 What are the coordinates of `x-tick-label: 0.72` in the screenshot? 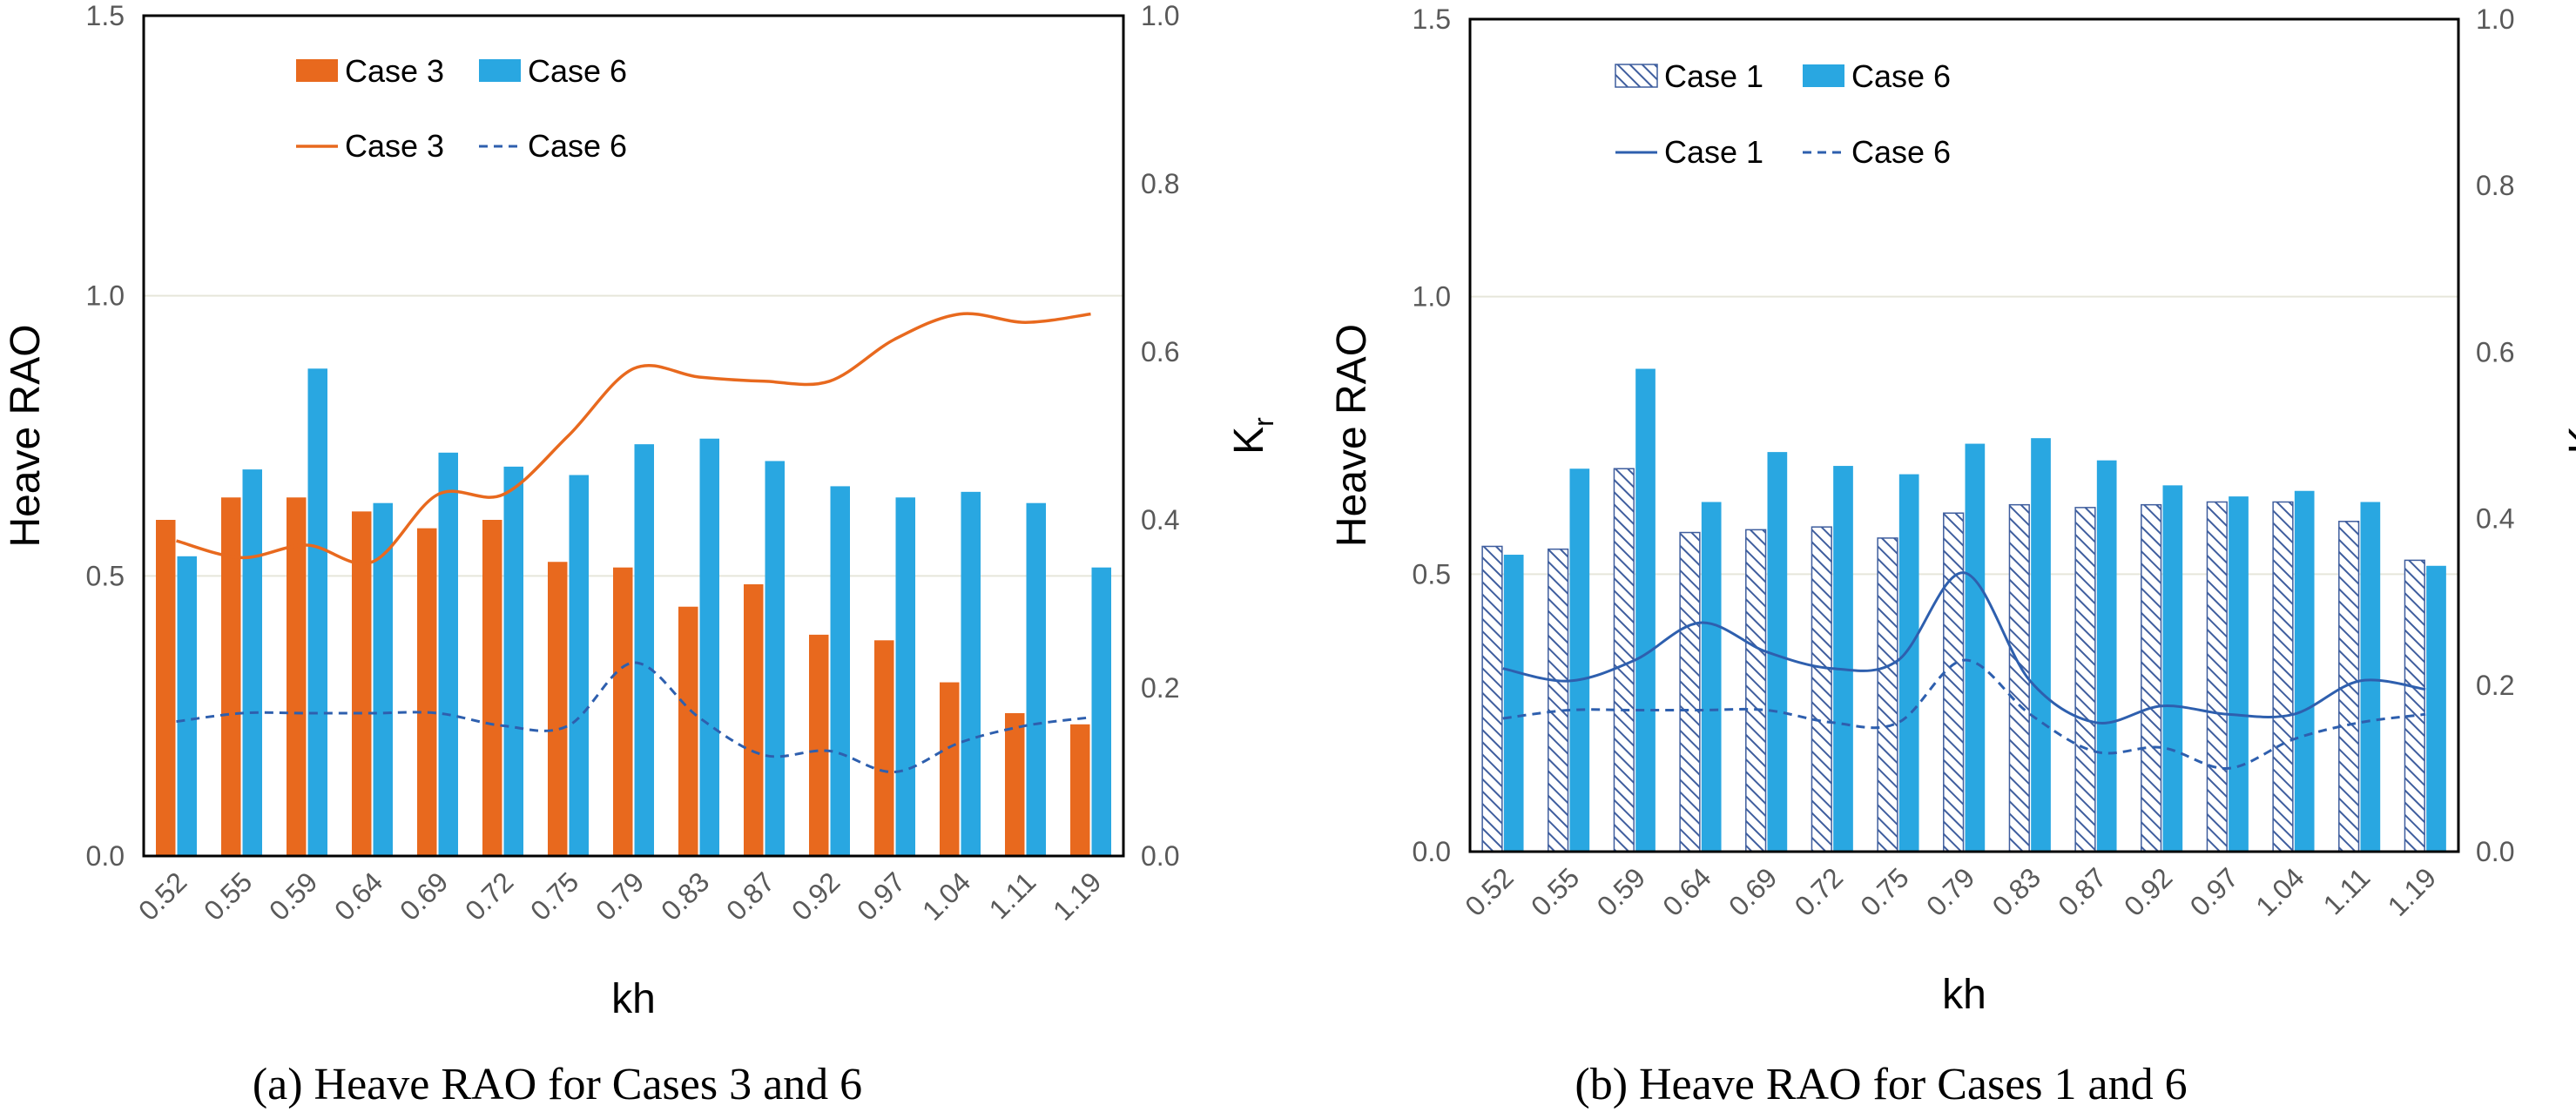 It's located at (1819, 891).